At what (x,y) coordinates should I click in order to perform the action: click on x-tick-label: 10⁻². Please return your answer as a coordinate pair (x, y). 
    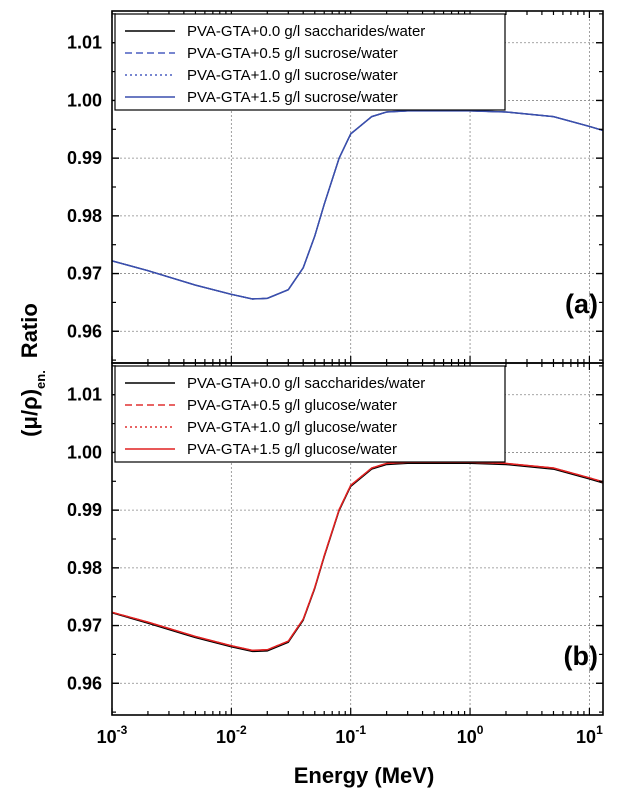
    Looking at the image, I should click on (231, 735).